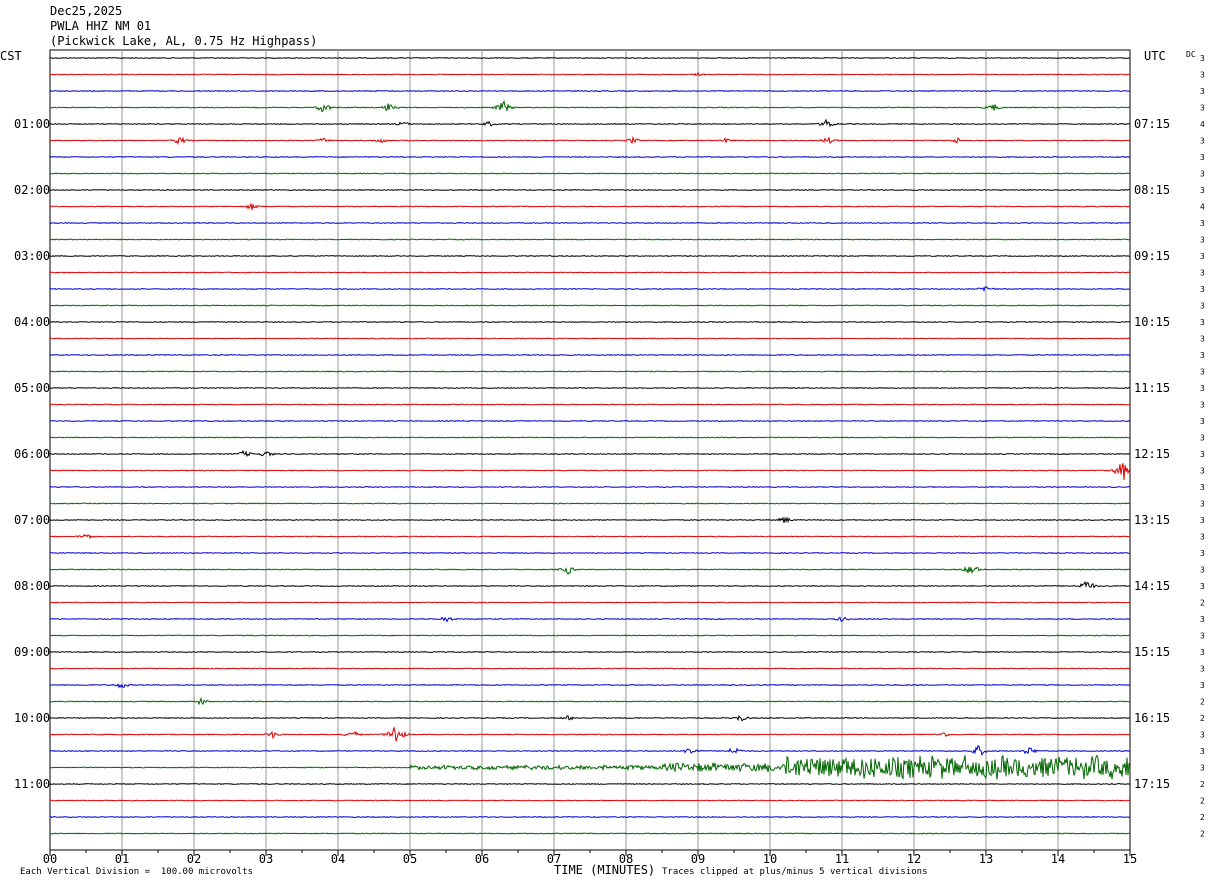 The width and height of the screenshot is (1210, 886). What do you see at coordinates (184, 41) in the screenshot?
I see `chart-location: (Pickwick Lake, AL, 0.75 Hz Highpass)` at bounding box center [184, 41].